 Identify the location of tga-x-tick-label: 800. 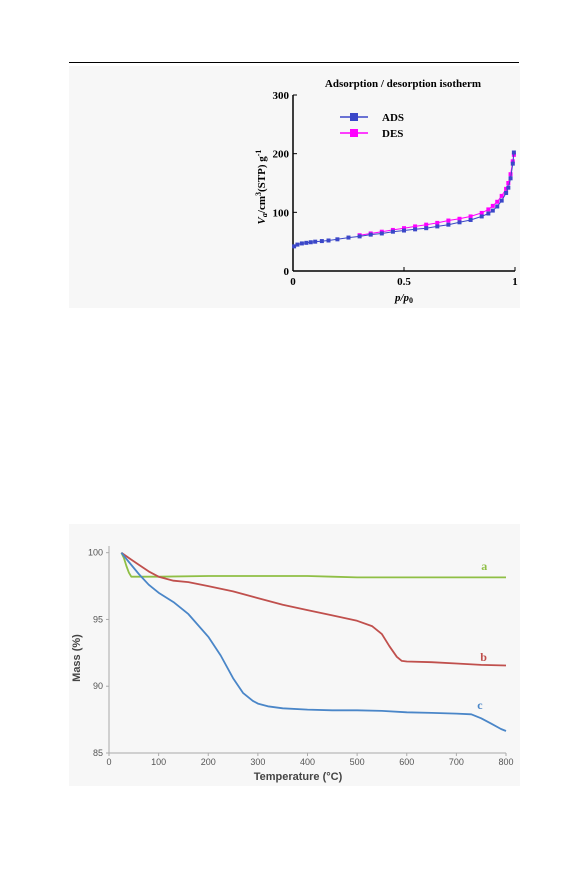
(505, 762).